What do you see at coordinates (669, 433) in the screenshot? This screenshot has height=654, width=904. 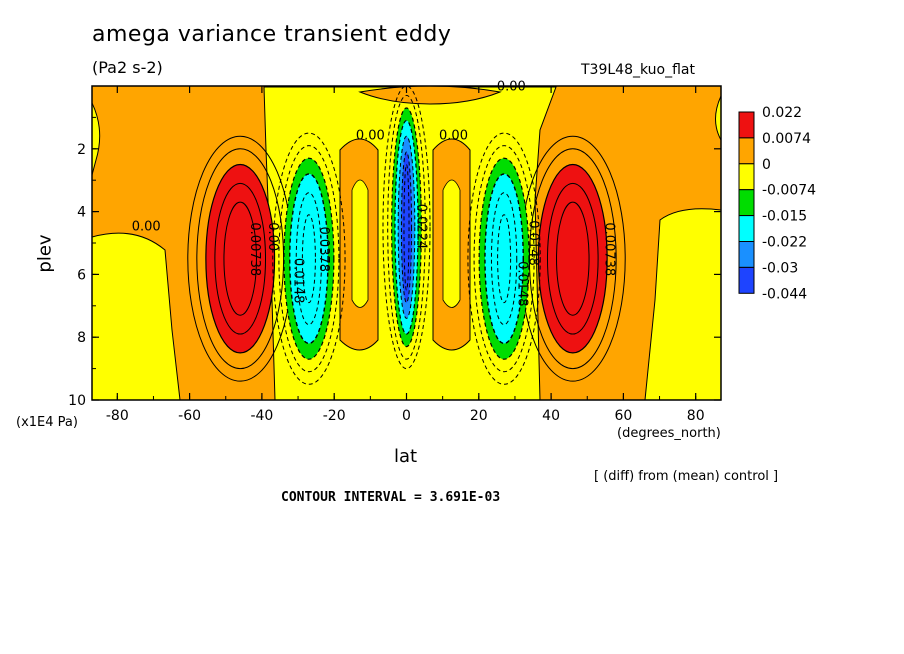 I see `x-units-label: (degrees_north)` at bounding box center [669, 433].